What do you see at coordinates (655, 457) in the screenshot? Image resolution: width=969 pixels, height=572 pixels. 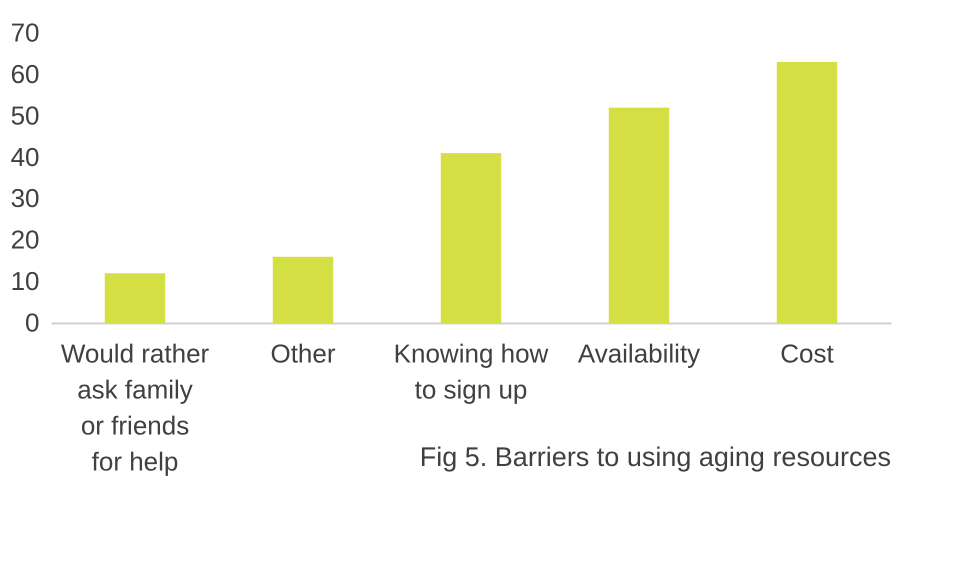 I see `caption: Fig 5. Barriers to using aging resources` at bounding box center [655, 457].